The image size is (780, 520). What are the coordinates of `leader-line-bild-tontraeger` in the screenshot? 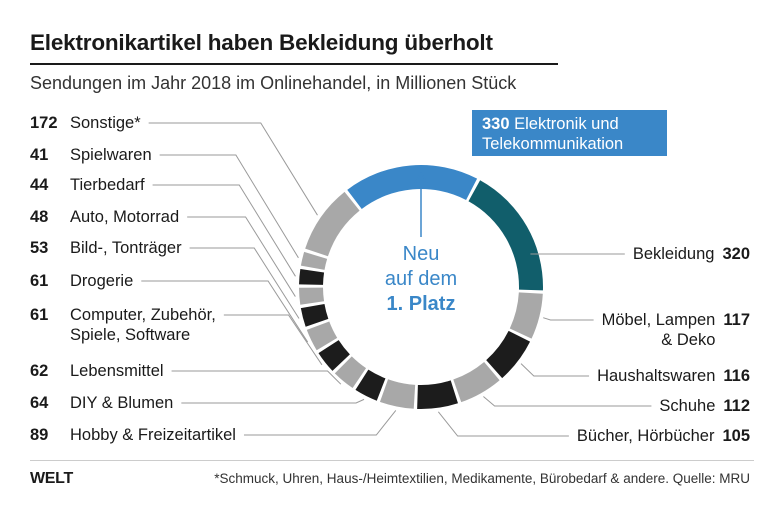 It's located at (244, 283).